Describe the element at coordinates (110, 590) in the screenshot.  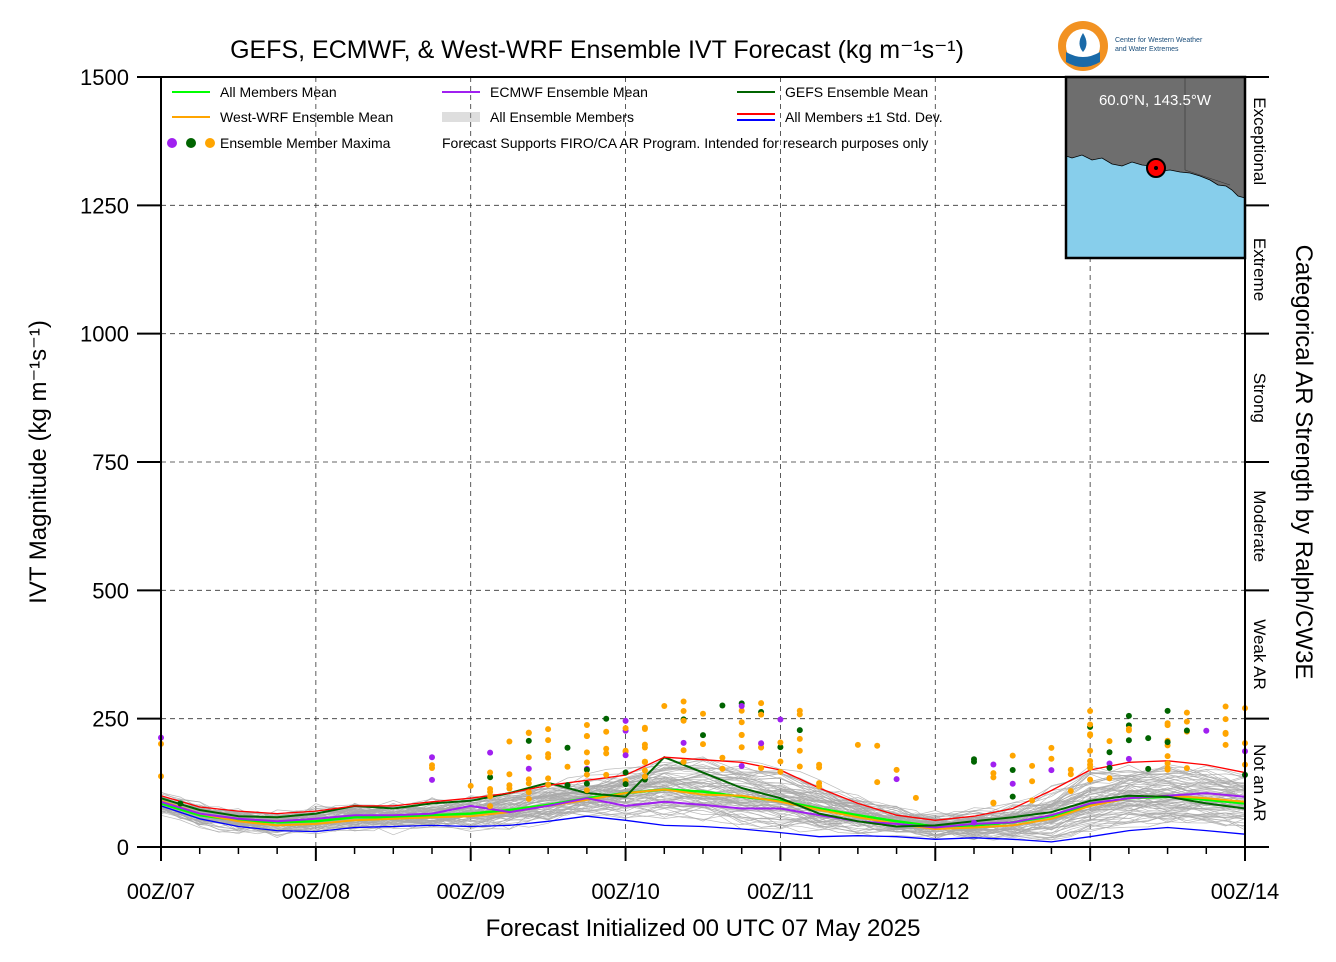
I see `y-tick-label: 500` at that location.